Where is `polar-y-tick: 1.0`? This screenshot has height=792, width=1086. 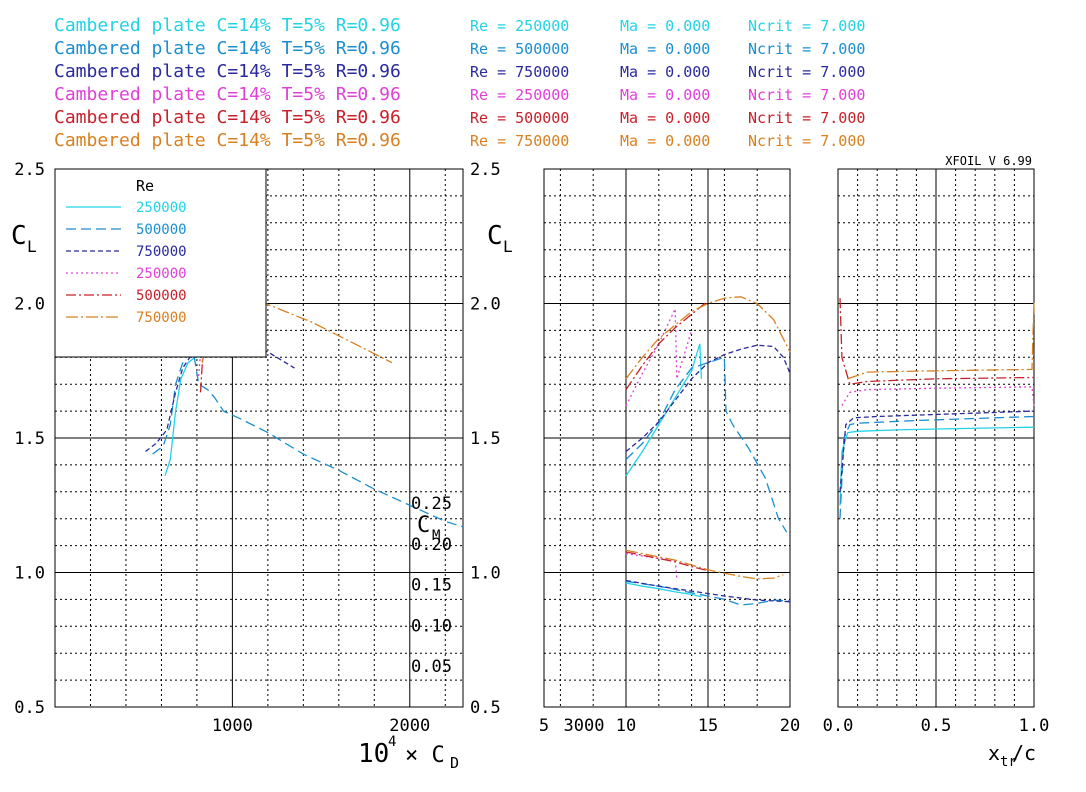
polar-y-tick: 1.0 is located at coordinates (29, 574).